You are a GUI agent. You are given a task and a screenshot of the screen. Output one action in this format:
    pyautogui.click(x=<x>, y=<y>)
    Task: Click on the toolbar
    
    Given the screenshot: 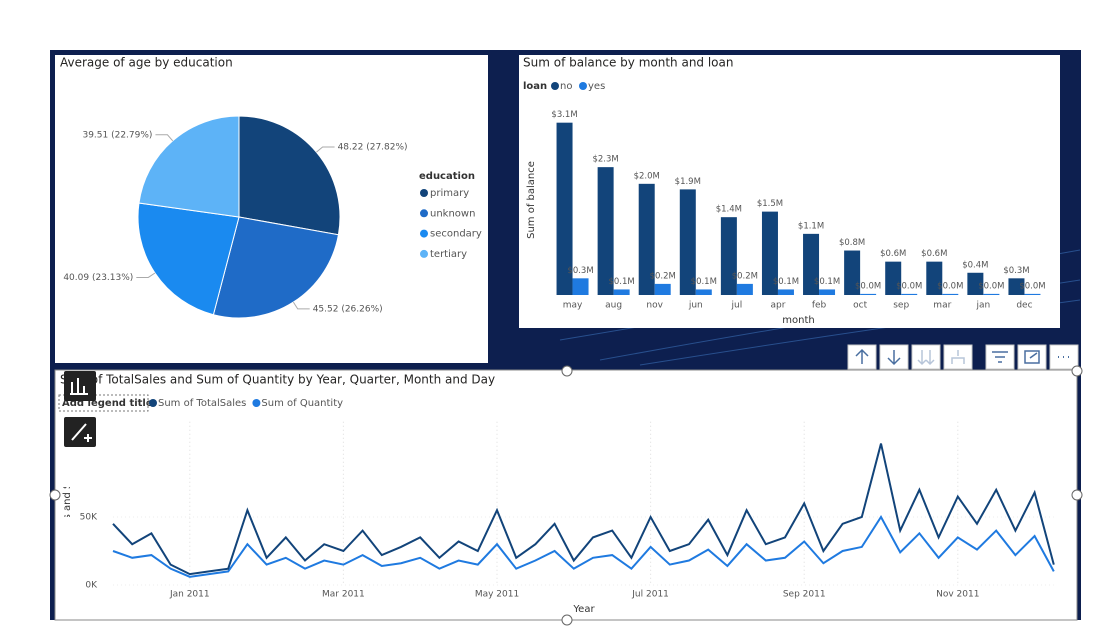 What is the action you would take?
    pyautogui.click(x=963, y=357)
    